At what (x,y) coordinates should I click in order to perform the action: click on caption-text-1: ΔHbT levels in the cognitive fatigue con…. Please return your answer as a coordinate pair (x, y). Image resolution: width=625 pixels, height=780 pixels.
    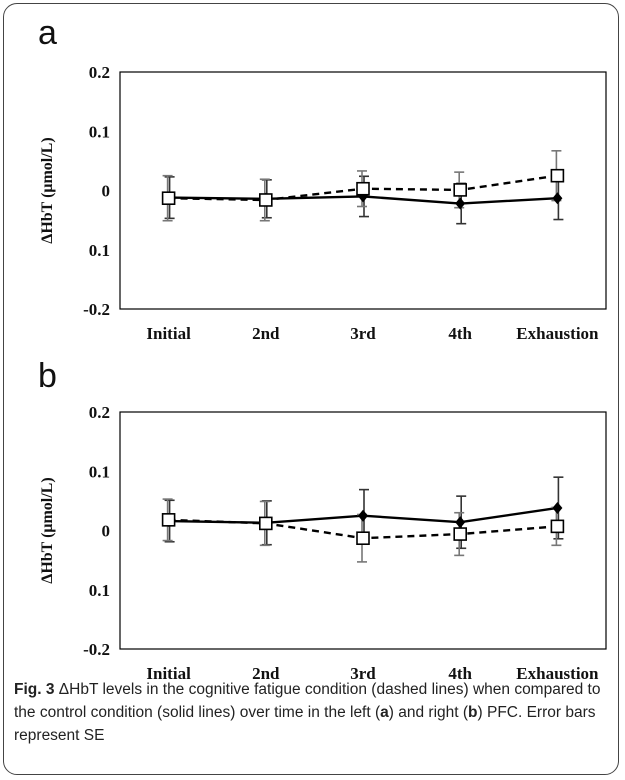
    Looking at the image, I should click on (307, 701).